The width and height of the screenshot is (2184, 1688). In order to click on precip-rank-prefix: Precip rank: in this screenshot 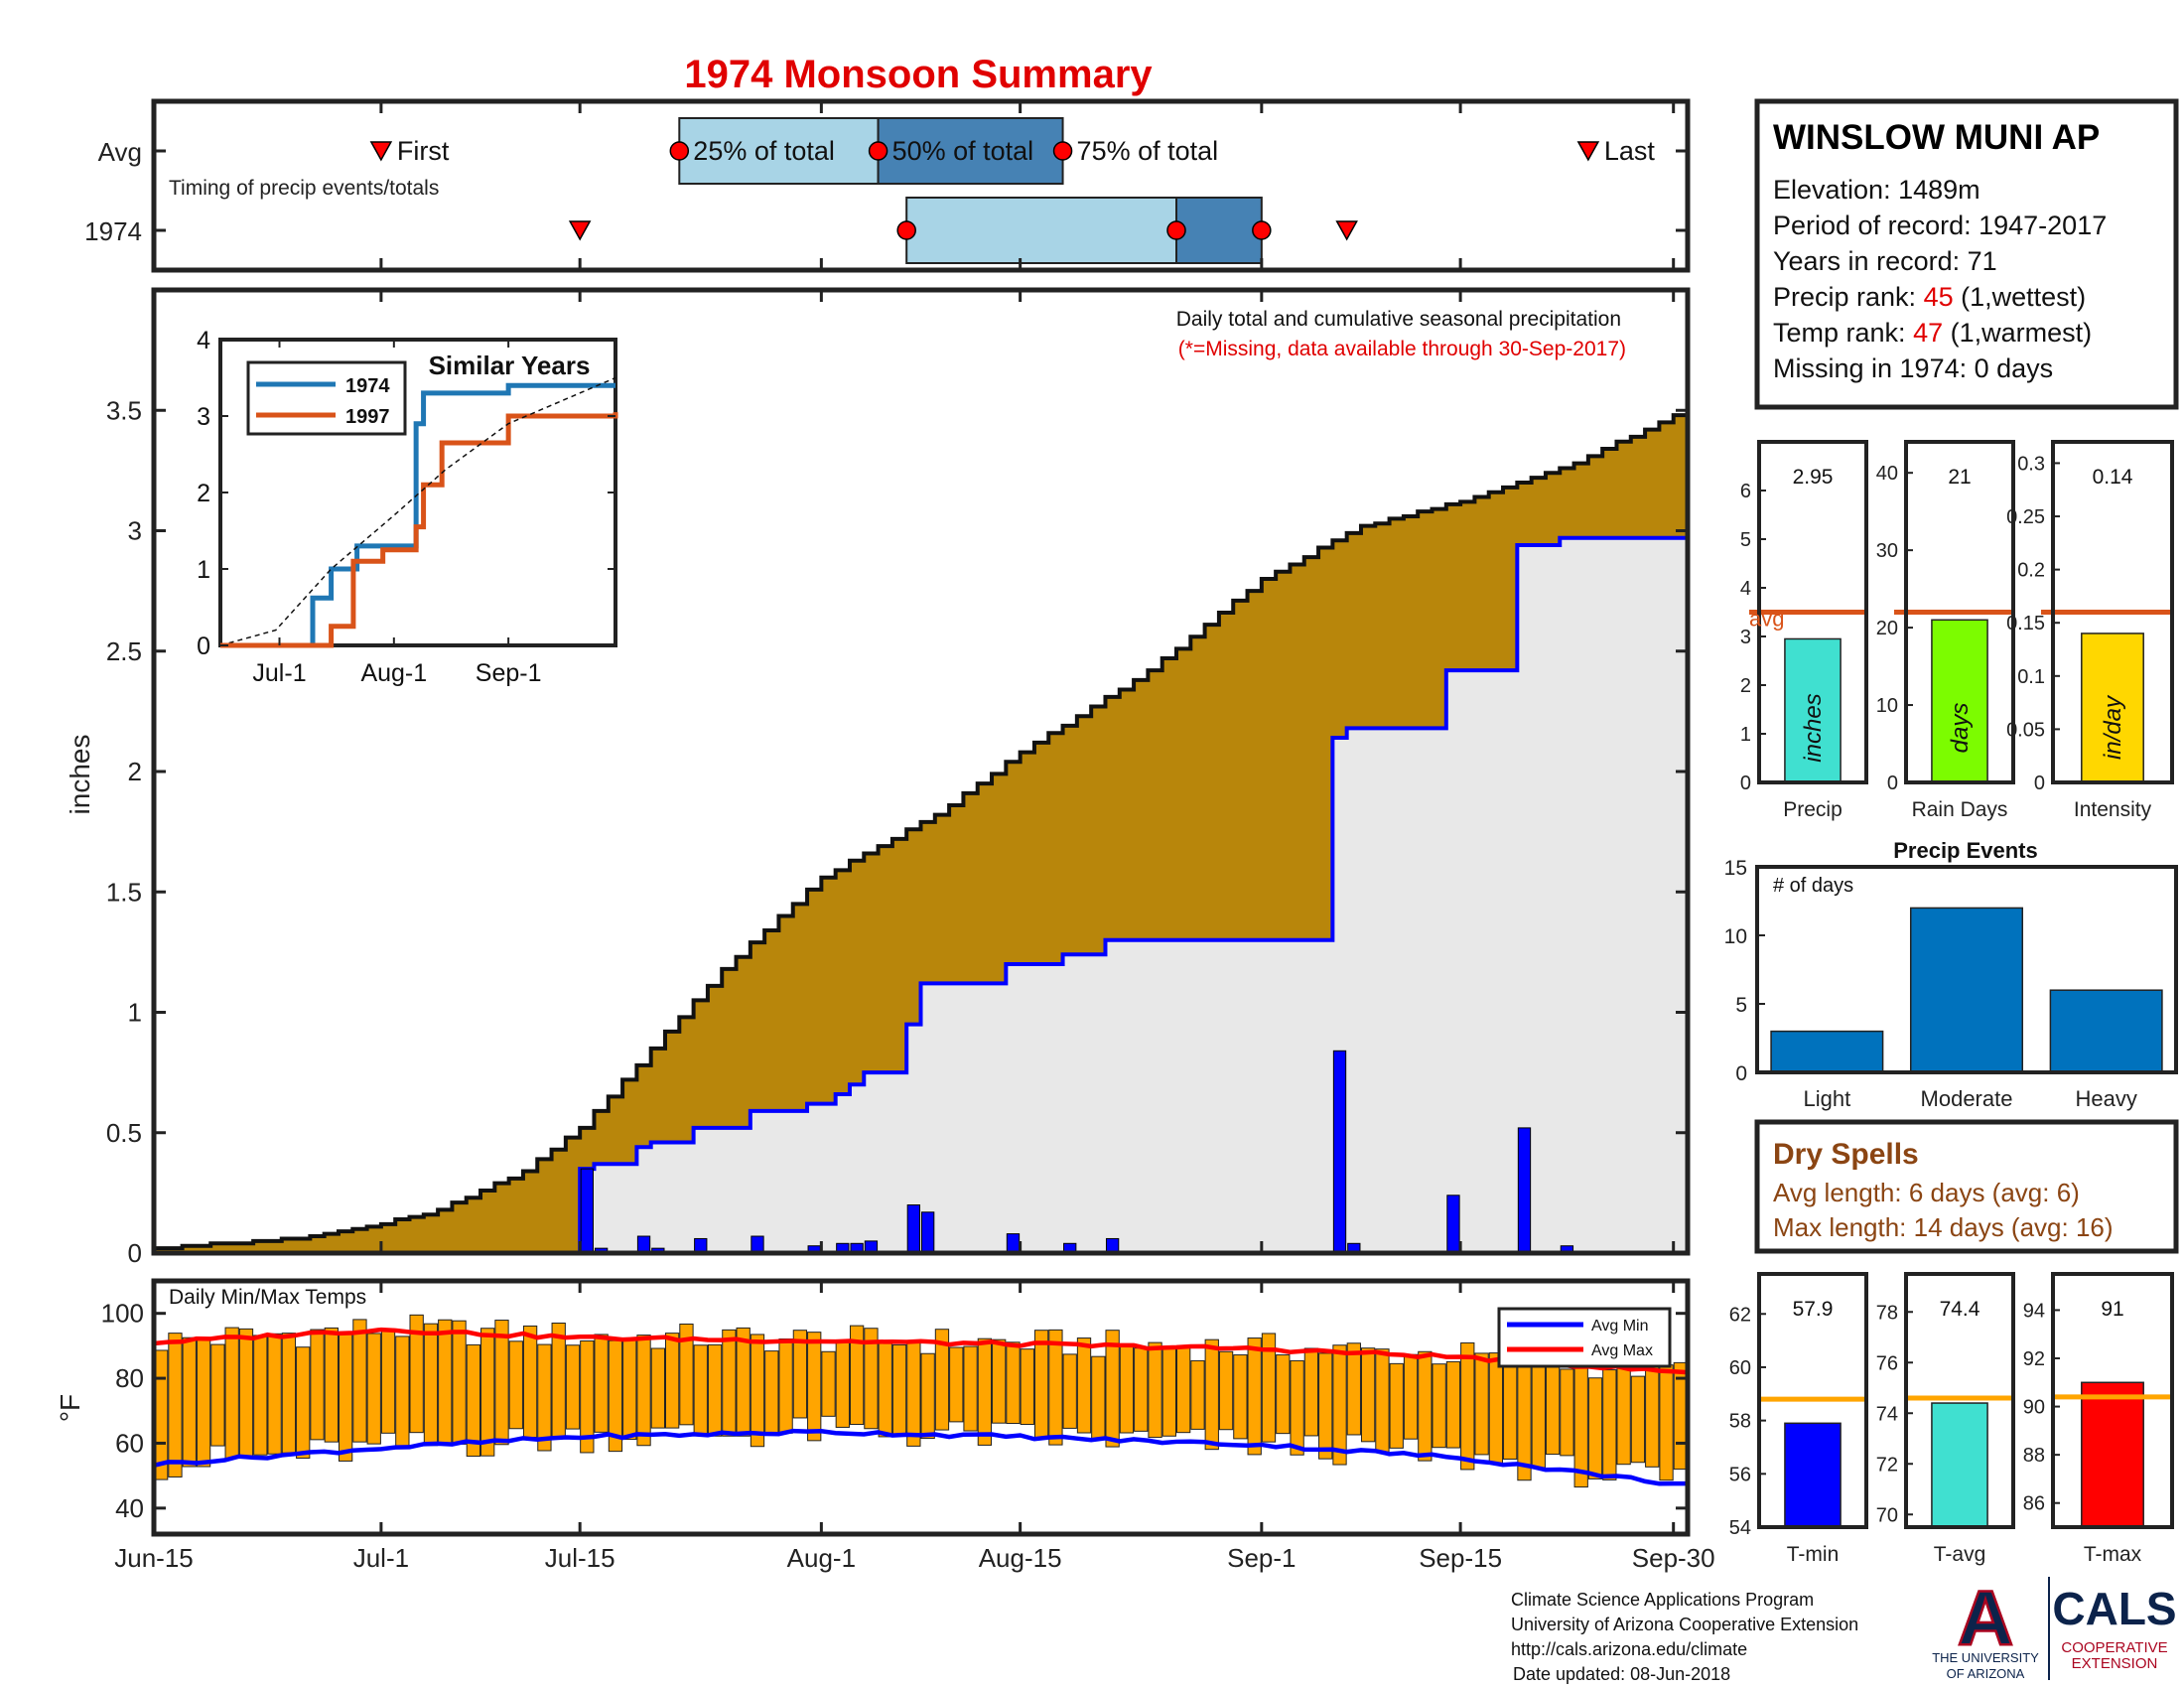, I will do `click(1848, 297)`.